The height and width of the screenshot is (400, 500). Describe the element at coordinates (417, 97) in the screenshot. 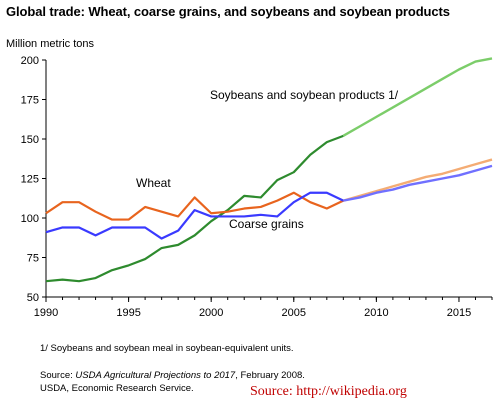

I see `soybeans-and-soybean-products-projection-line` at that location.